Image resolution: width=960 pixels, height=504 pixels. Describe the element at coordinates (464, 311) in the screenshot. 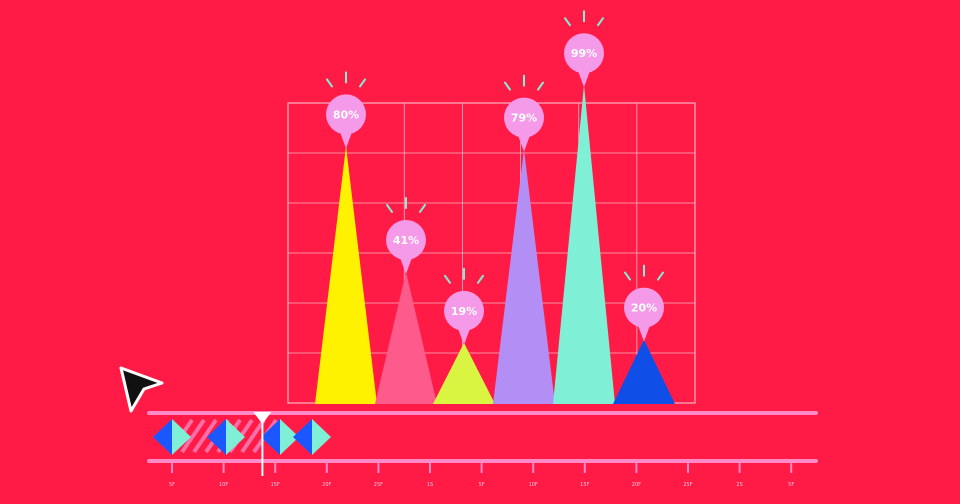

I see `data-label: 19%` at that location.